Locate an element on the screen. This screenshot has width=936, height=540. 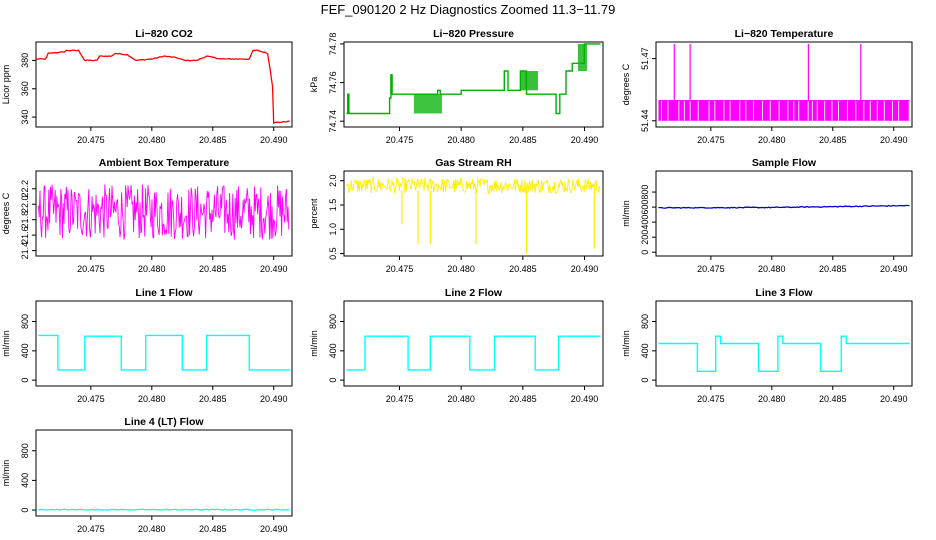
chart-title: Gas Stream RH is located at coordinates (473, 163).